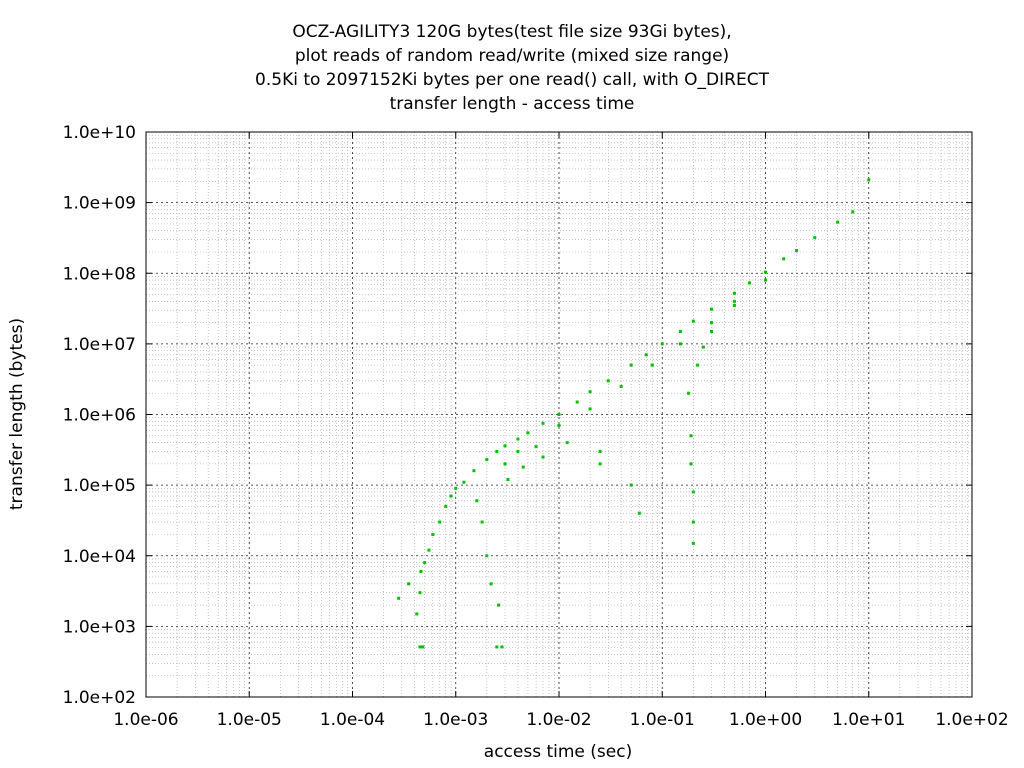 The image size is (1024, 768). I want to click on y-axis-label: transfer length (bytes), so click(17, 414).